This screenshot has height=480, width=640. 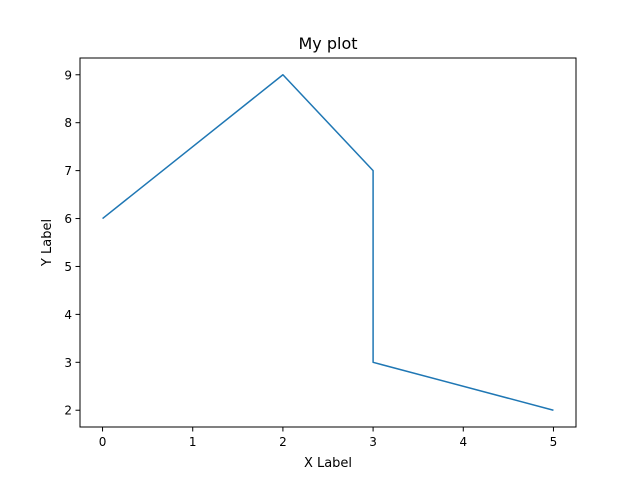 I want to click on y-tick-label: 7, so click(x=68, y=171).